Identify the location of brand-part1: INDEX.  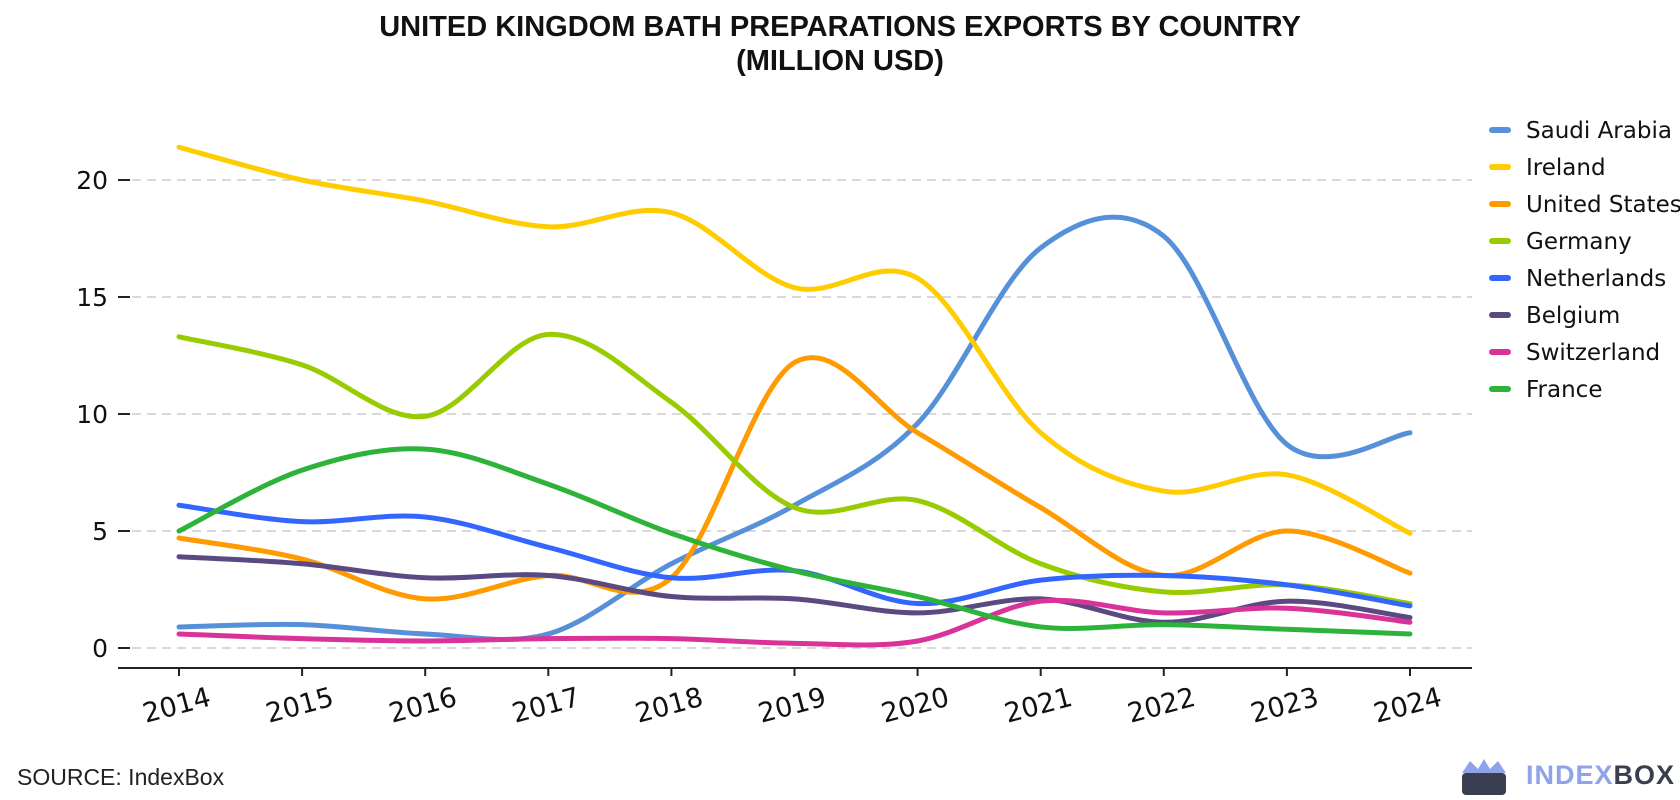
(1570, 775).